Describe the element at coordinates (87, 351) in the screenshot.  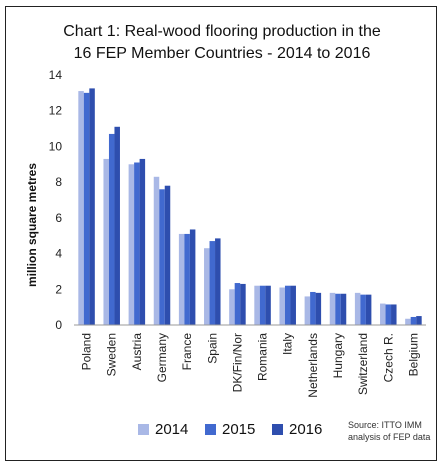
I see `x-tick-label: Poland` at that location.